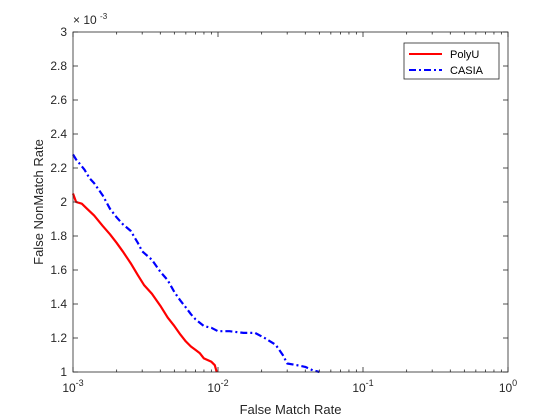 This screenshot has width=560, height=420. Describe the element at coordinates (58, 66) in the screenshot. I see `y-tick-label: 2.8` at that location.